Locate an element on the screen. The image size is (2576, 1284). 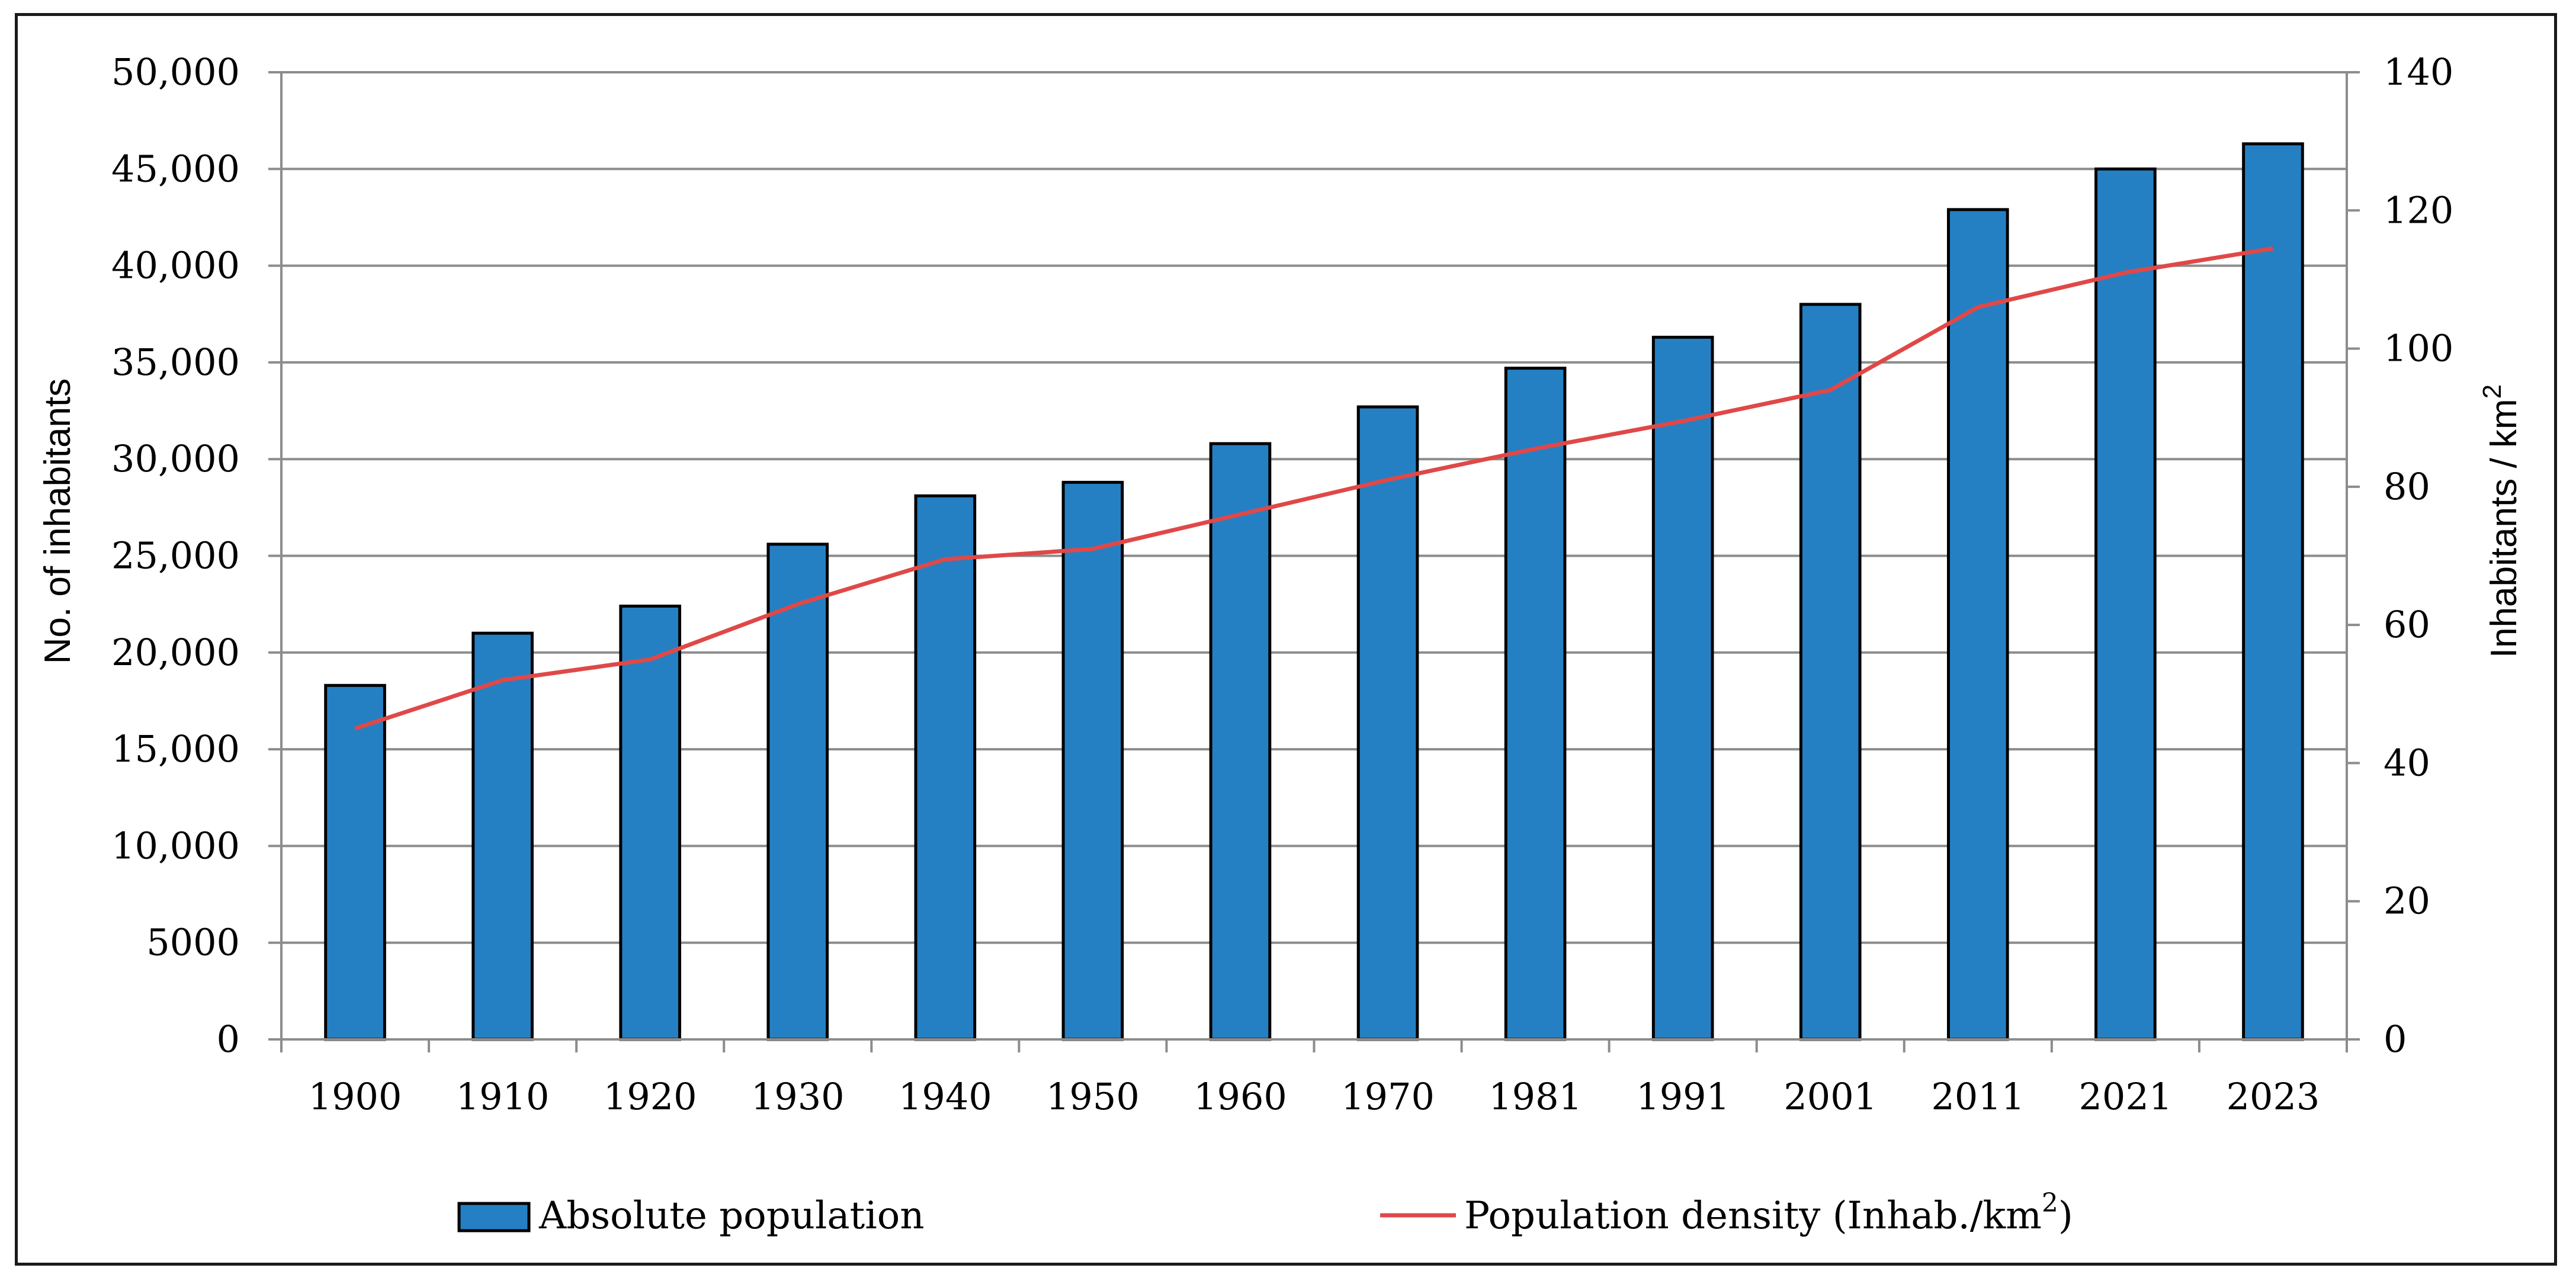
y-left-tick-label: 10,000 is located at coordinates (175, 845).